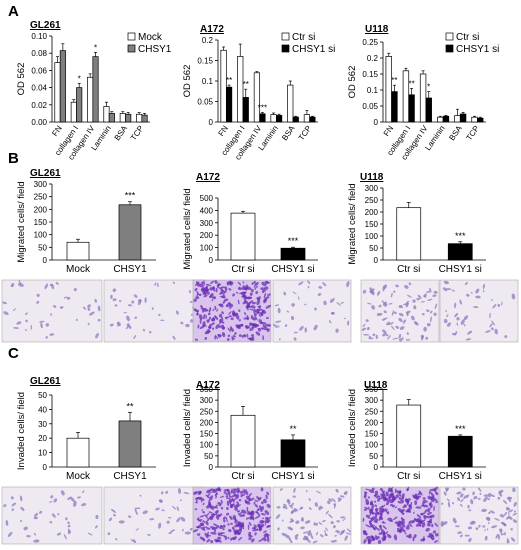  Describe the element at coordinates (45, 173) in the screenshot. I see `chart-title: GL261` at that location.